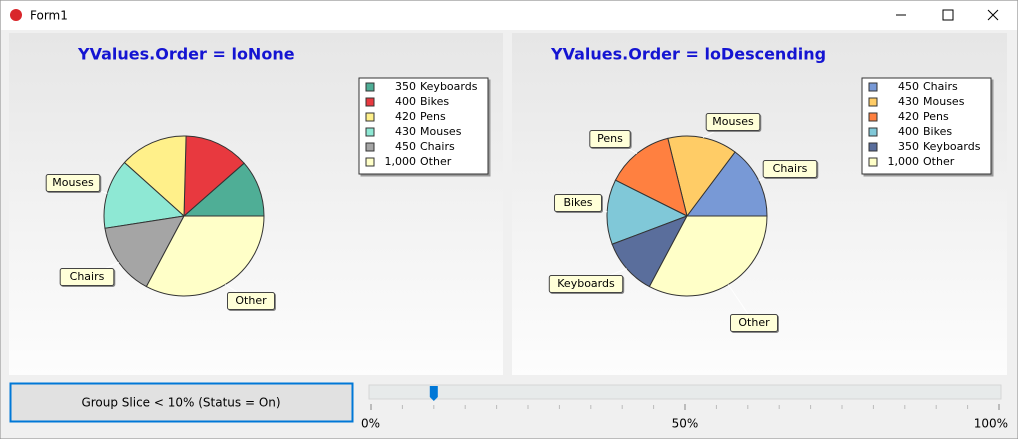 The image size is (1018, 443). Describe the element at coordinates (688, 54) in the screenshot. I see `chart-title: YValues.Order = loDescending` at that location.